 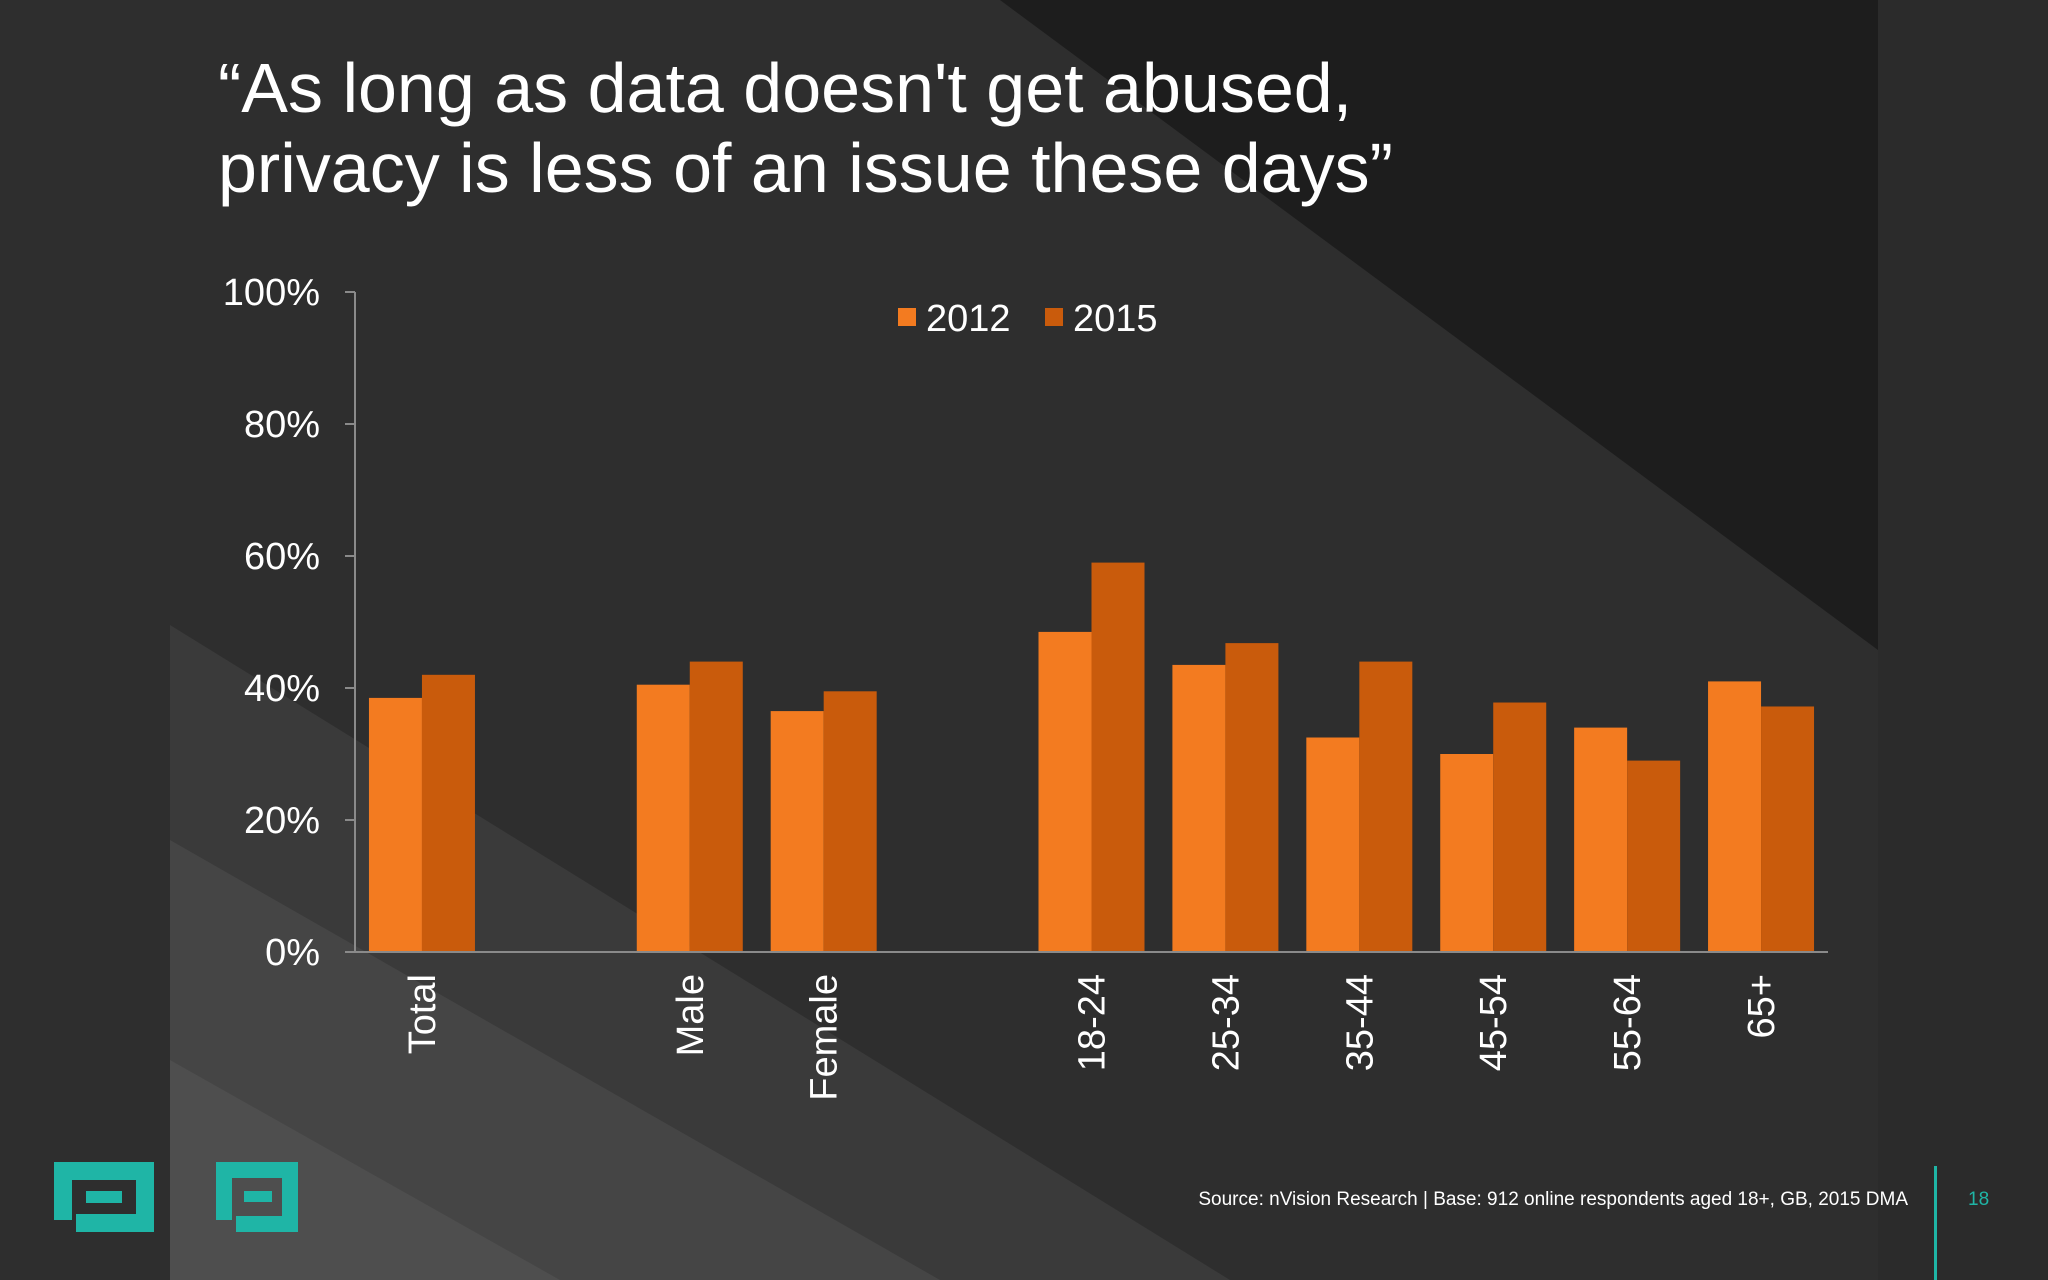 I want to click on bar-2012-Male, so click(x=663, y=818).